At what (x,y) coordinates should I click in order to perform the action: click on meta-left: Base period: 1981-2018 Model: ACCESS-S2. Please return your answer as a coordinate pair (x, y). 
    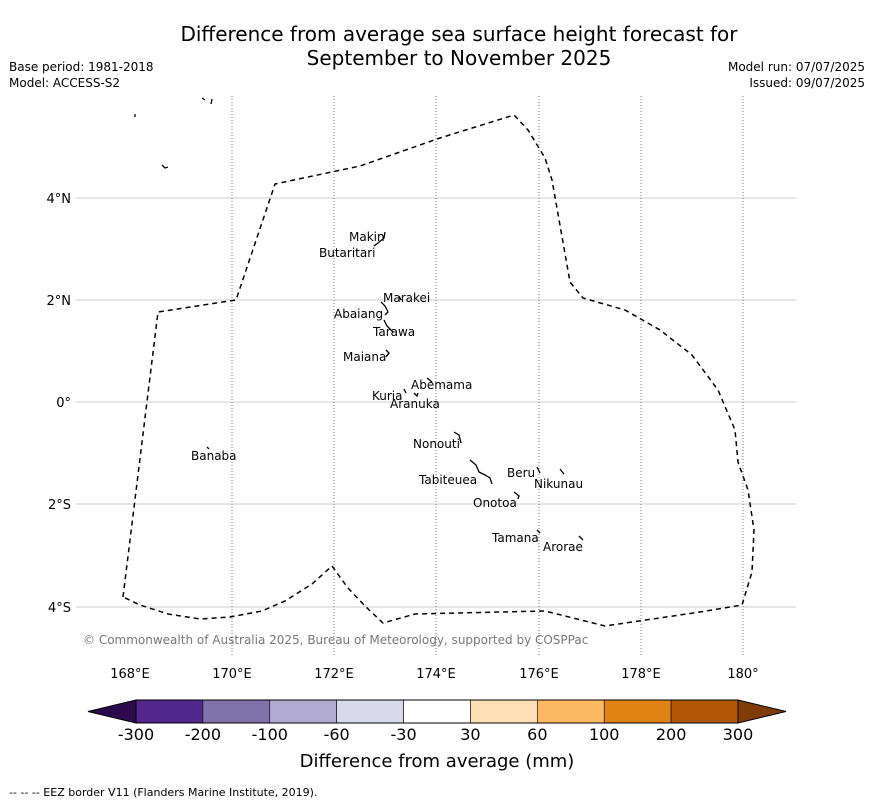
    Looking at the image, I should click on (81, 75).